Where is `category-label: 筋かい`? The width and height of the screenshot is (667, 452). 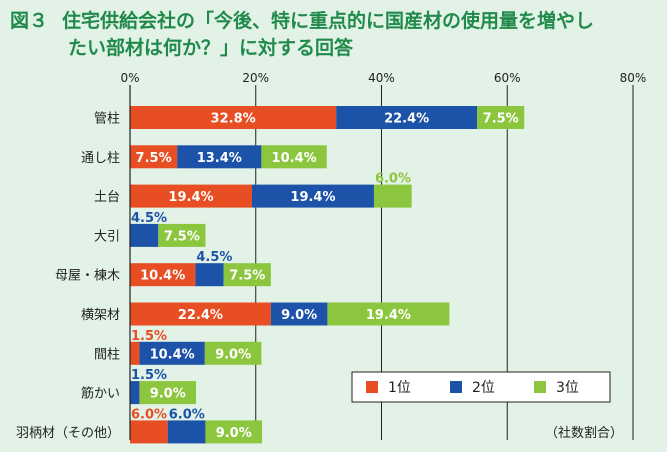 category-label: 筋かい is located at coordinates (100, 394).